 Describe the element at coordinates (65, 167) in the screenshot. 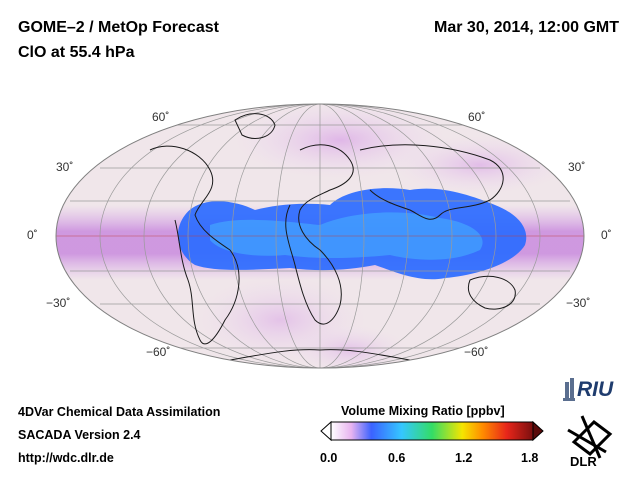

I see `lat-label-n30-left: 30˚` at that location.